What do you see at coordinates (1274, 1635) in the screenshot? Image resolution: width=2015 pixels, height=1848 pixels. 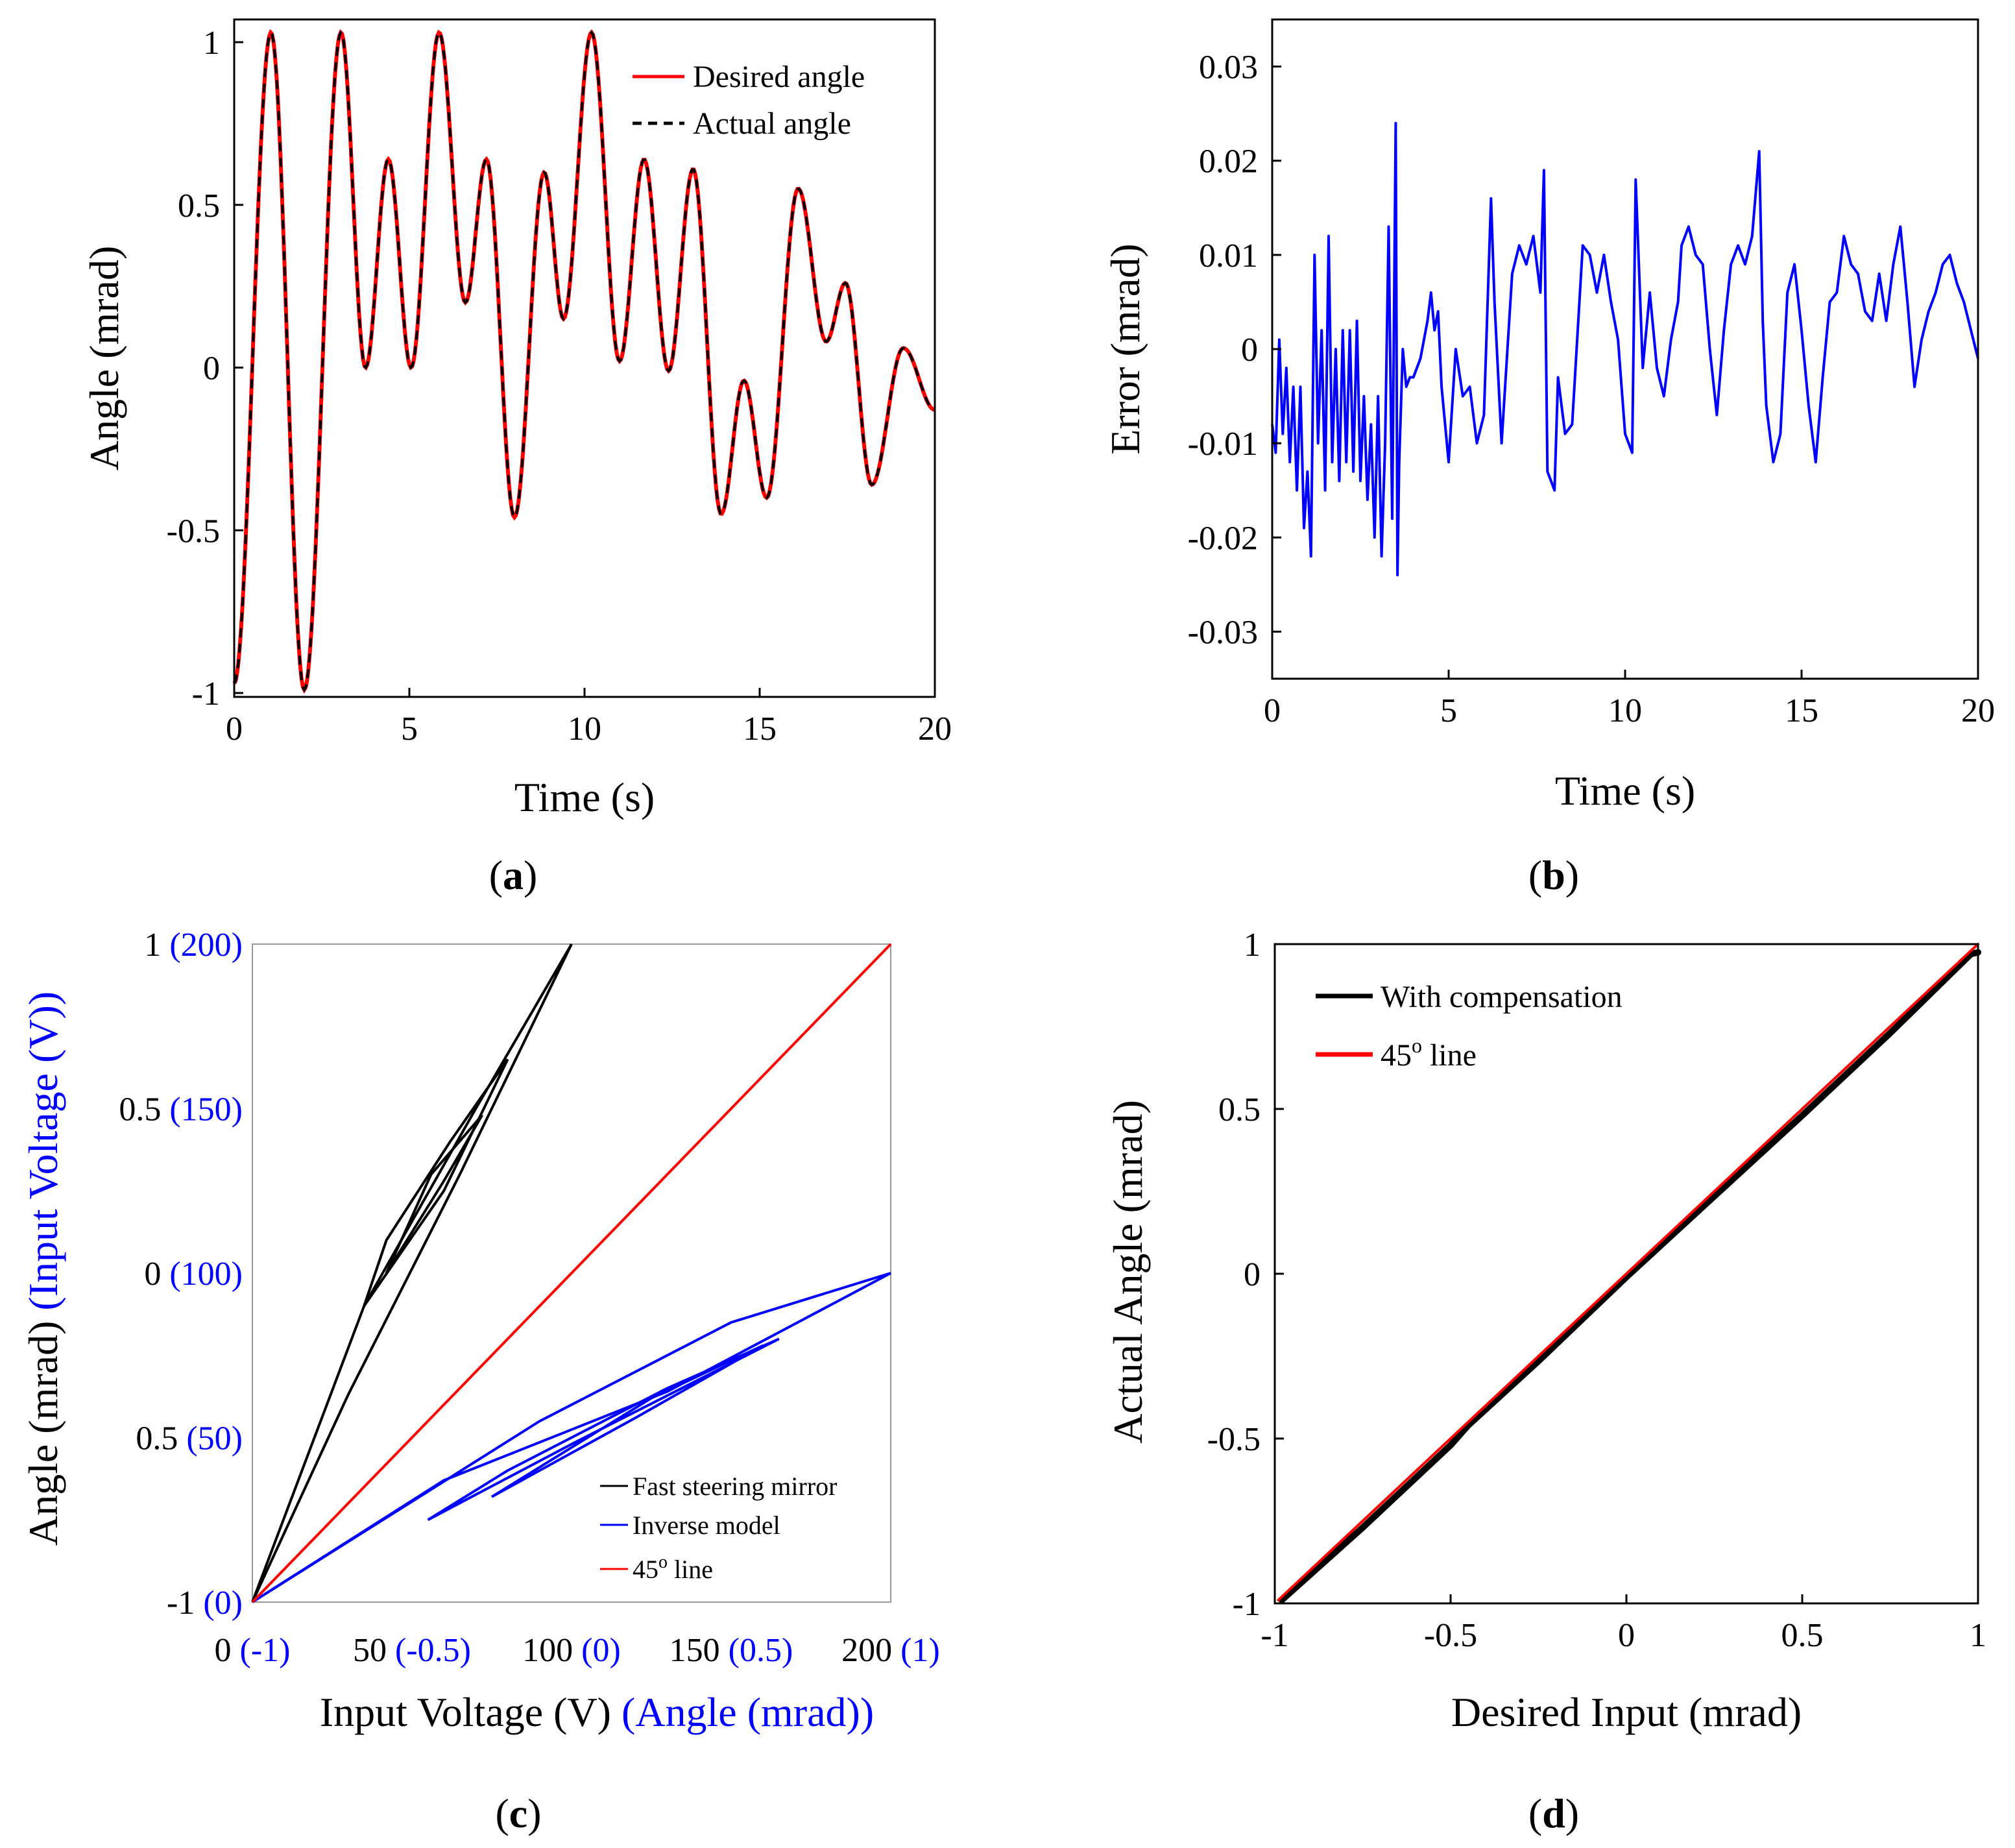 I see `panel-d-xtick-label: -1` at bounding box center [1274, 1635].